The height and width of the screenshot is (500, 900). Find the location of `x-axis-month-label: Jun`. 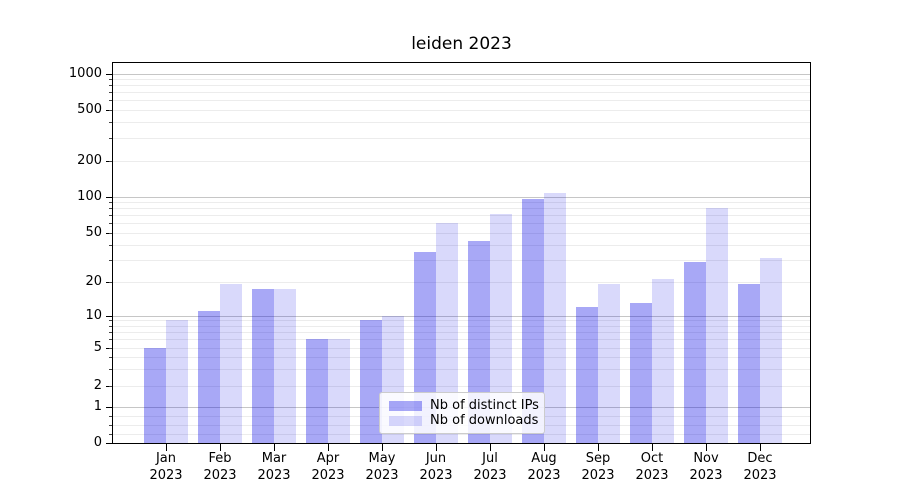

x-axis-month-label: Jun is located at coordinates (436, 458).